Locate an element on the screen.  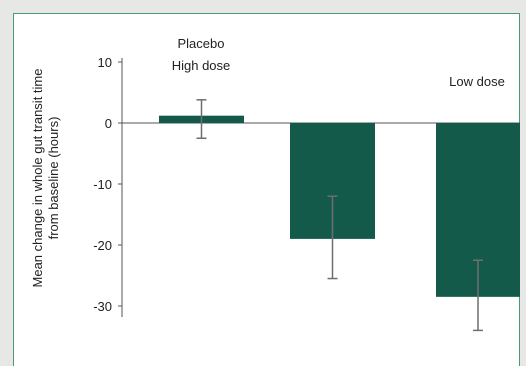
y-tick-label: -30 is located at coordinates (102, 306).